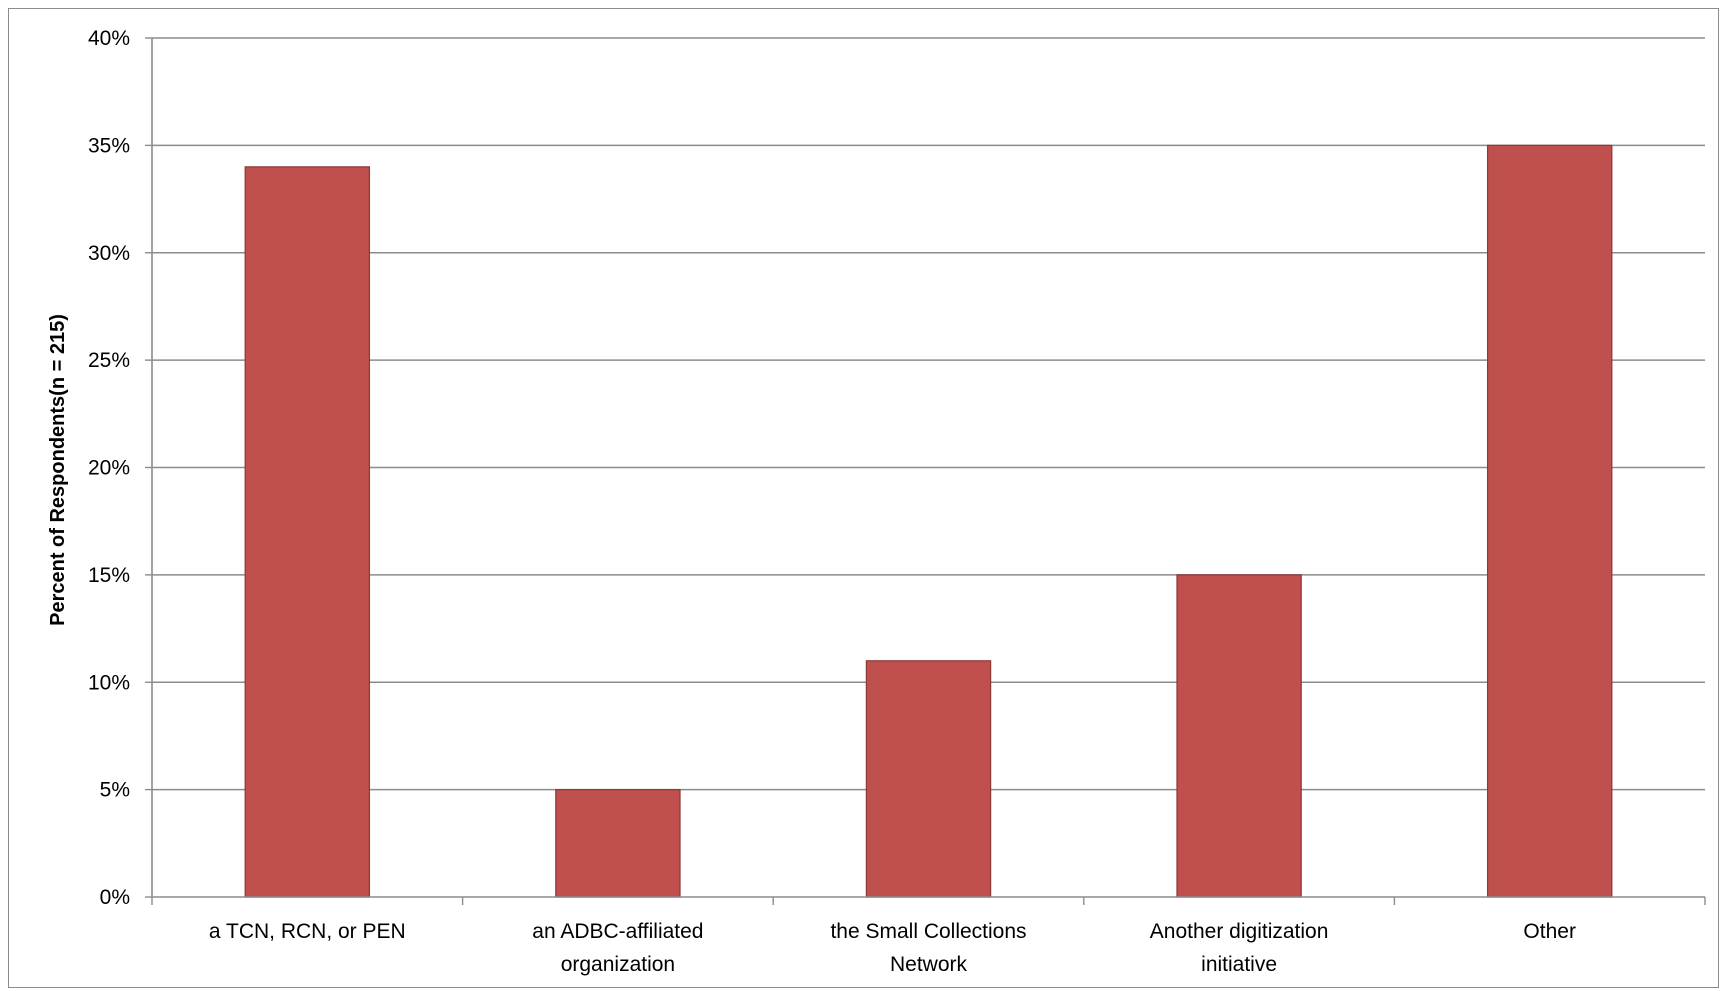 This screenshot has height=991, width=1721. Describe the element at coordinates (1239, 948) in the screenshot. I see `x-category-label: Another digitization initiative` at that location.